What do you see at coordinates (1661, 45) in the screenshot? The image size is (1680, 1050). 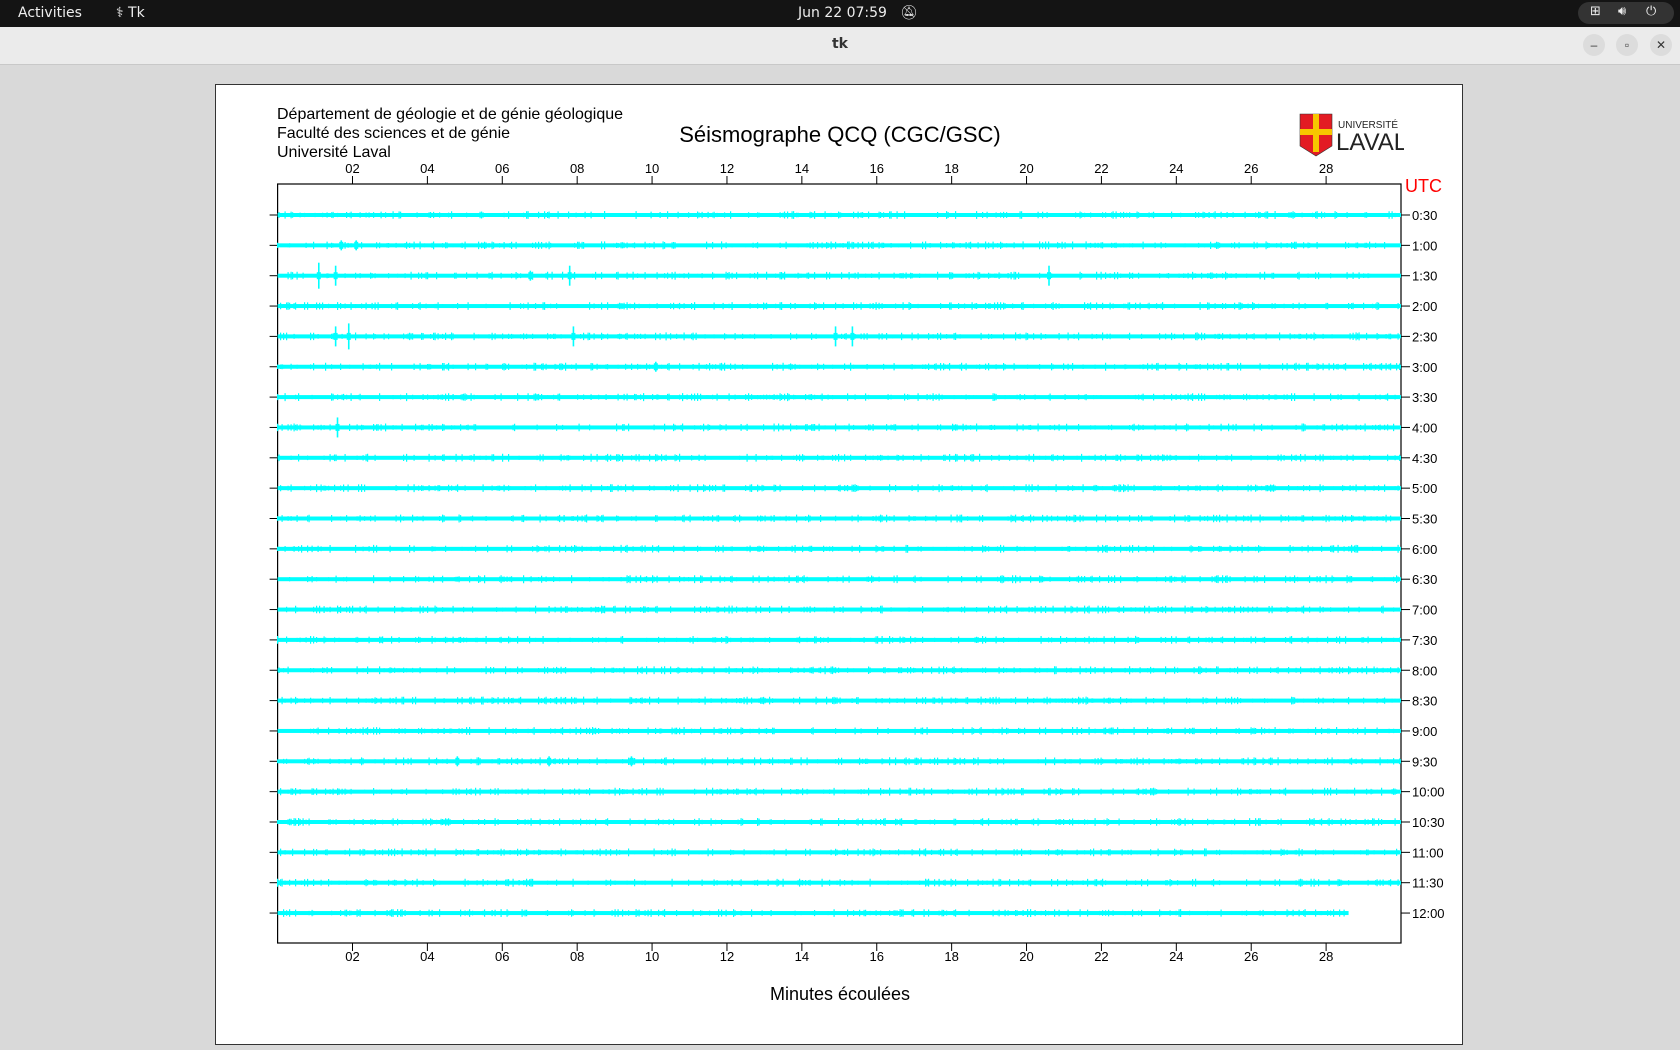 I see `close-button: ✕` at bounding box center [1661, 45].